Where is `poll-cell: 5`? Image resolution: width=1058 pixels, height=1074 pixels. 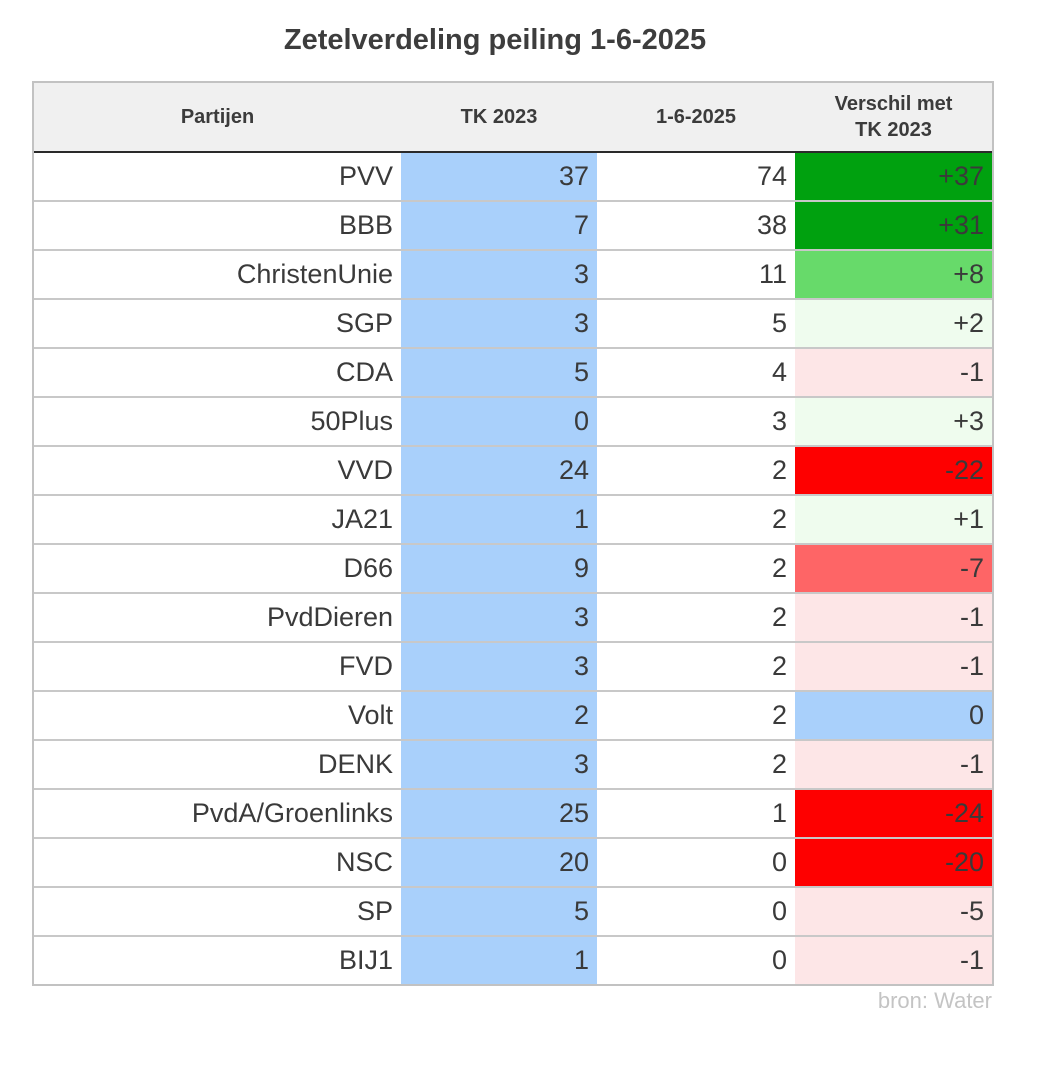 poll-cell: 5 is located at coordinates (779, 323).